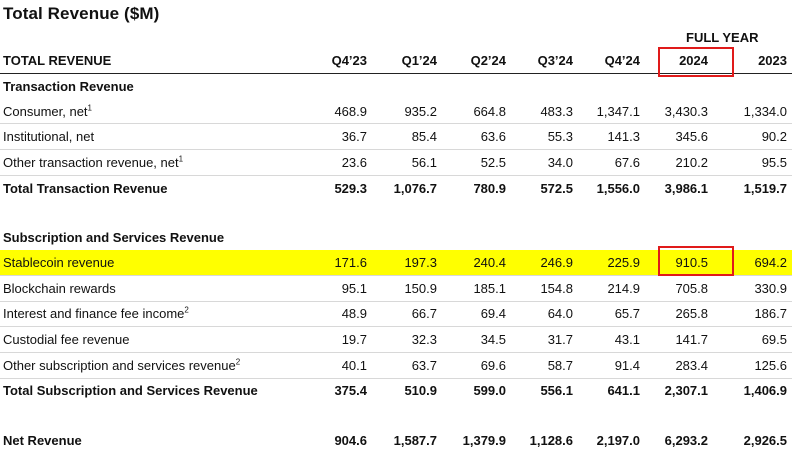  What do you see at coordinates (613, 390) in the screenshot?
I see `total-value-cell: 641.1` at bounding box center [613, 390].